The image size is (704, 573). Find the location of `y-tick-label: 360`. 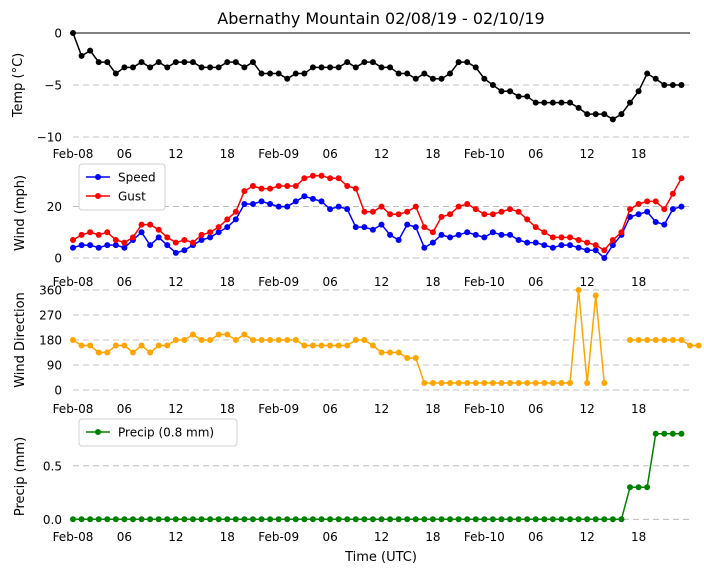

y-tick-label: 360 is located at coordinates (50, 291).